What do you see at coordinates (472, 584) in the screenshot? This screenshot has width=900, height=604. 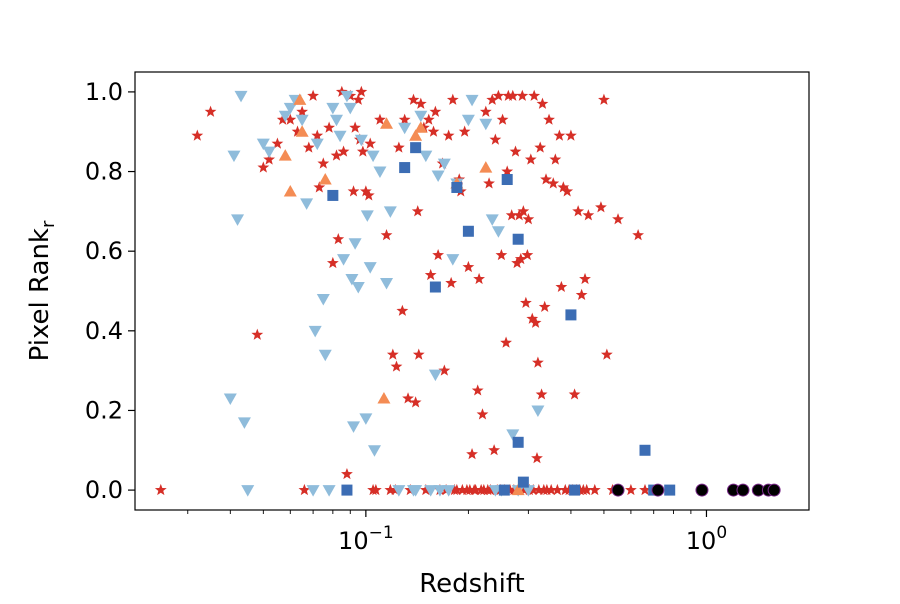 I see `x-axis-label: Redshift` at bounding box center [472, 584].